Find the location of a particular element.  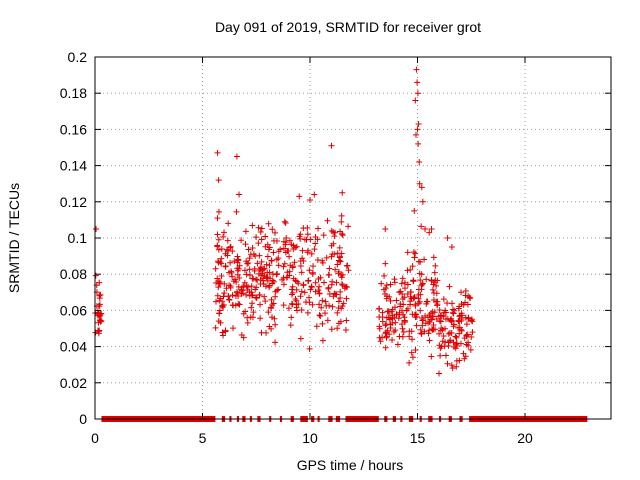

y-tick-label: 0.08 is located at coordinates (73, 274).